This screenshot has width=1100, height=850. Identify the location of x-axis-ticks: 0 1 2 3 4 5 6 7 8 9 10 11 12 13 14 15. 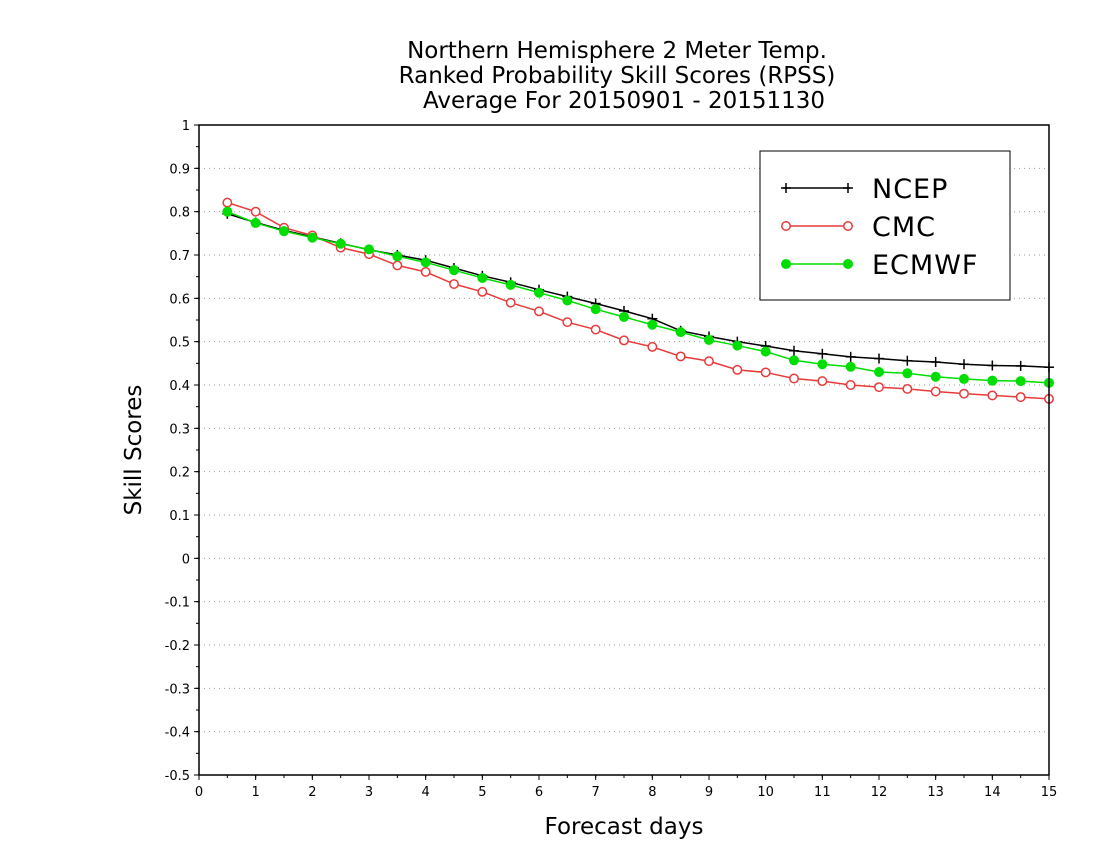
(626, 787).